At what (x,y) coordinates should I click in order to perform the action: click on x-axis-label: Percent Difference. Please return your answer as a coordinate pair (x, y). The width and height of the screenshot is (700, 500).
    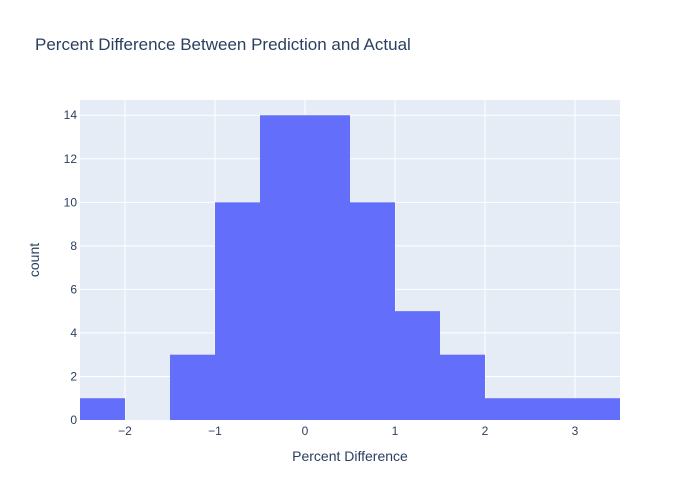
    Looking at the image, I should click on (350, 456).